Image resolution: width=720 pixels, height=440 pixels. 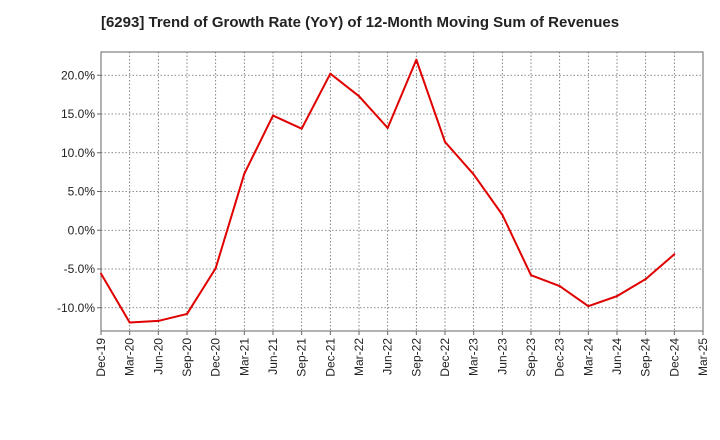 I want to click on x-tick-label: Jun-24, so click(x=617, y=356).